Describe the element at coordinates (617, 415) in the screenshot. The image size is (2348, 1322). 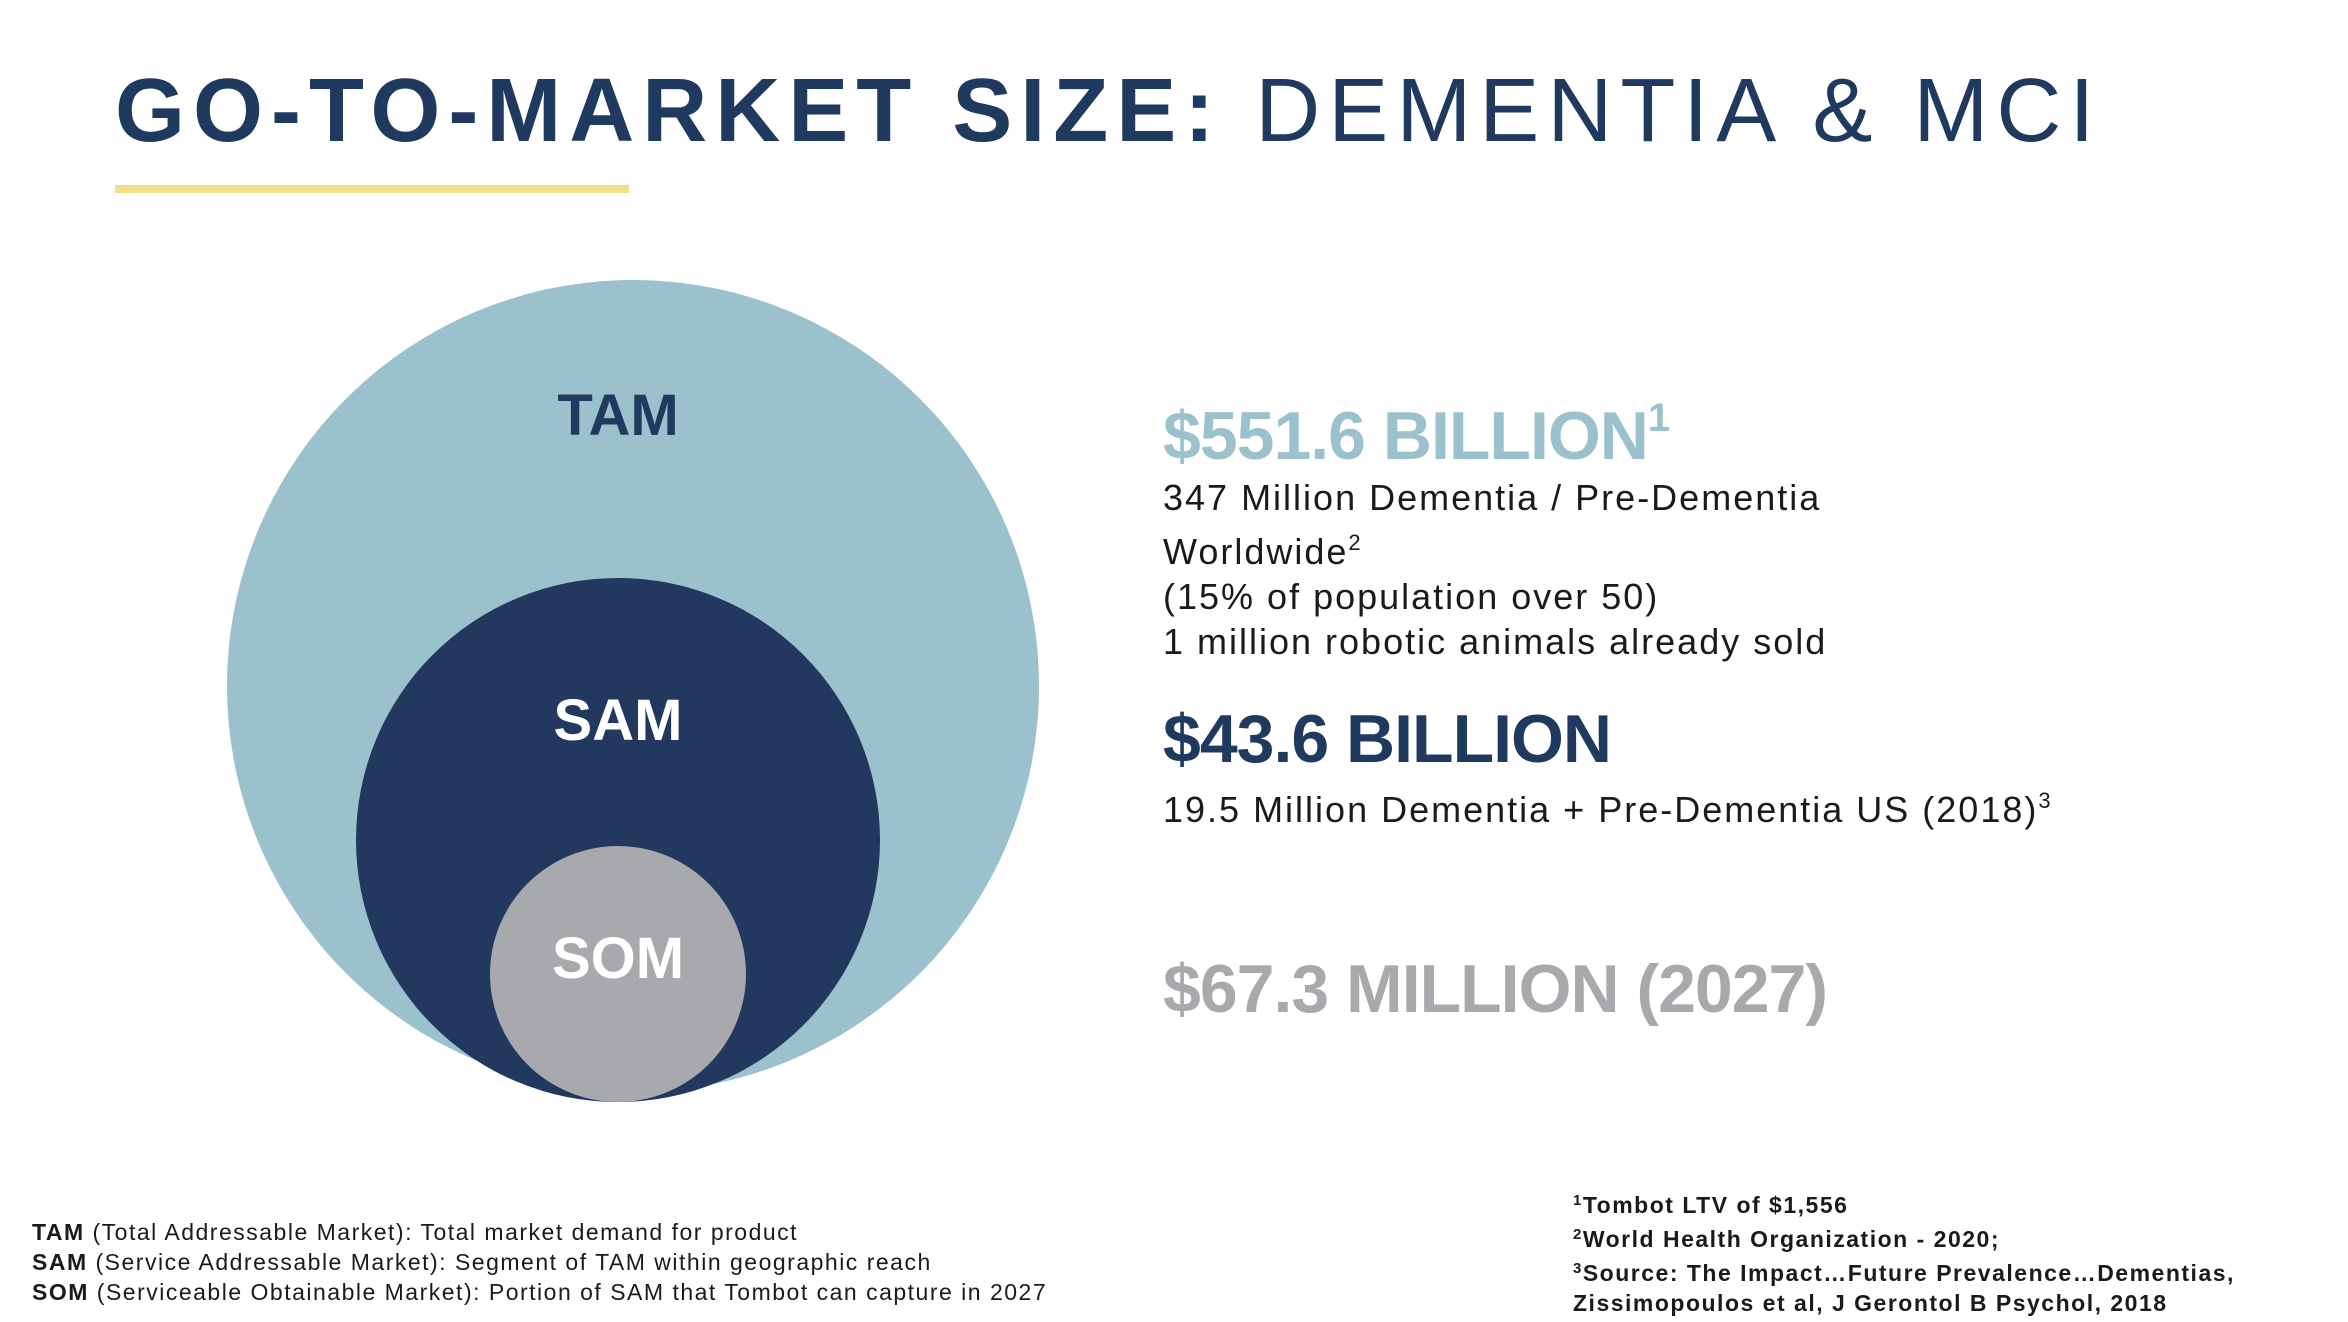
I see `tam-label: TAM` at that location.